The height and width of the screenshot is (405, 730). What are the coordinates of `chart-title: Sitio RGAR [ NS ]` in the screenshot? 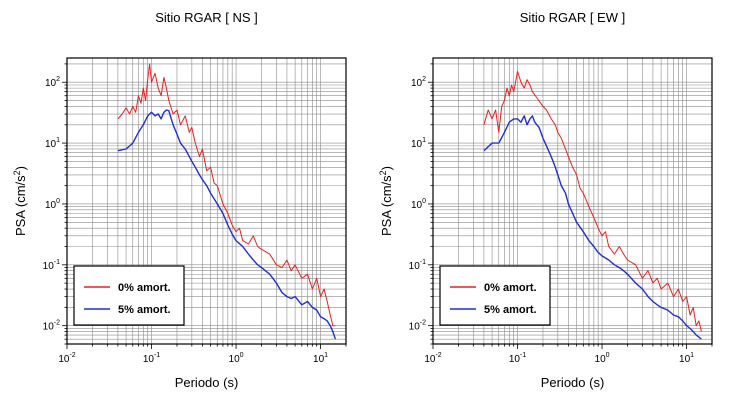 It's located at (206, 17).